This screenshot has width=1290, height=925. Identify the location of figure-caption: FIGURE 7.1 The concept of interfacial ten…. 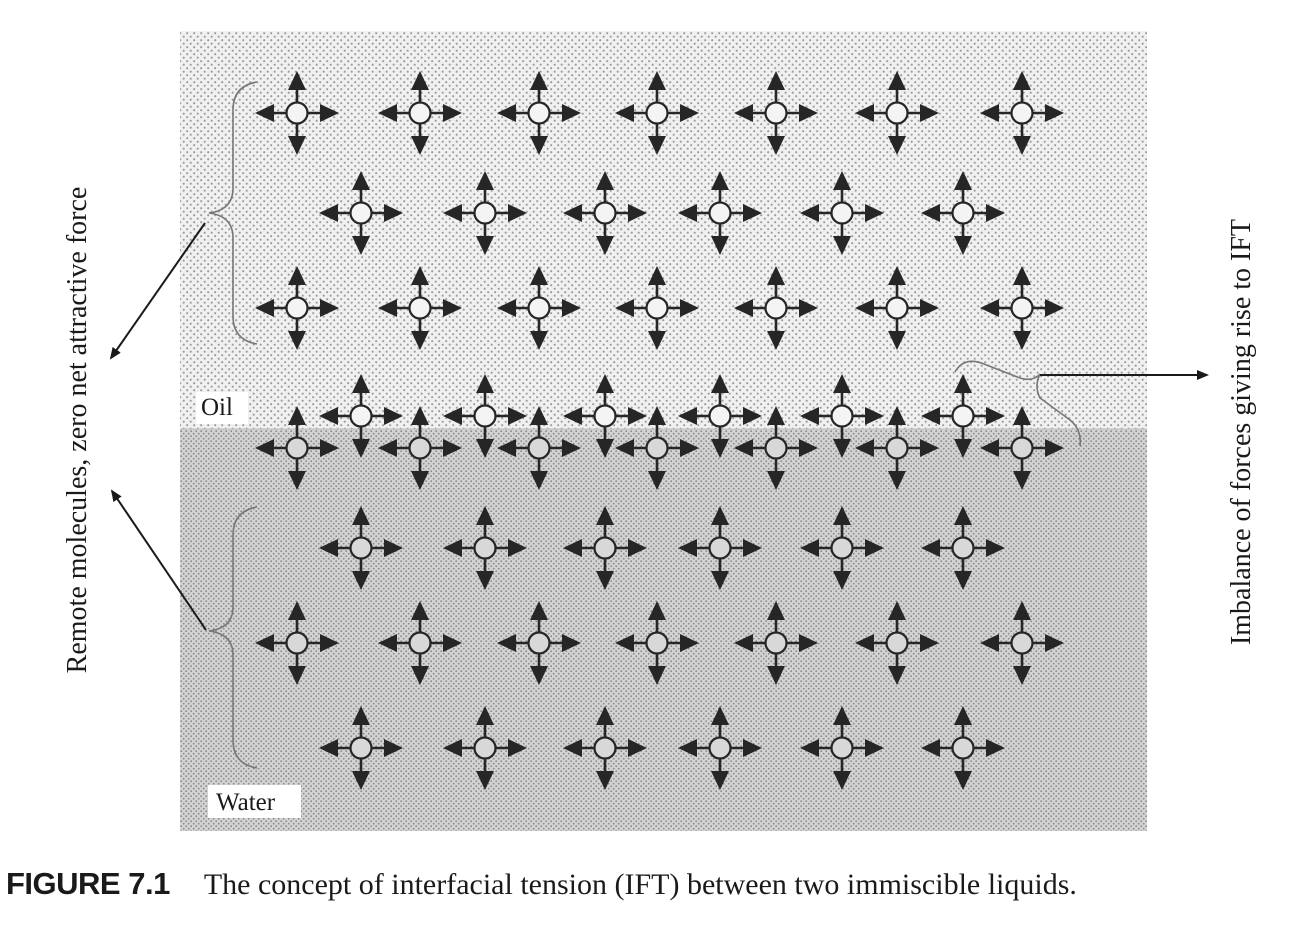
(646, 884).